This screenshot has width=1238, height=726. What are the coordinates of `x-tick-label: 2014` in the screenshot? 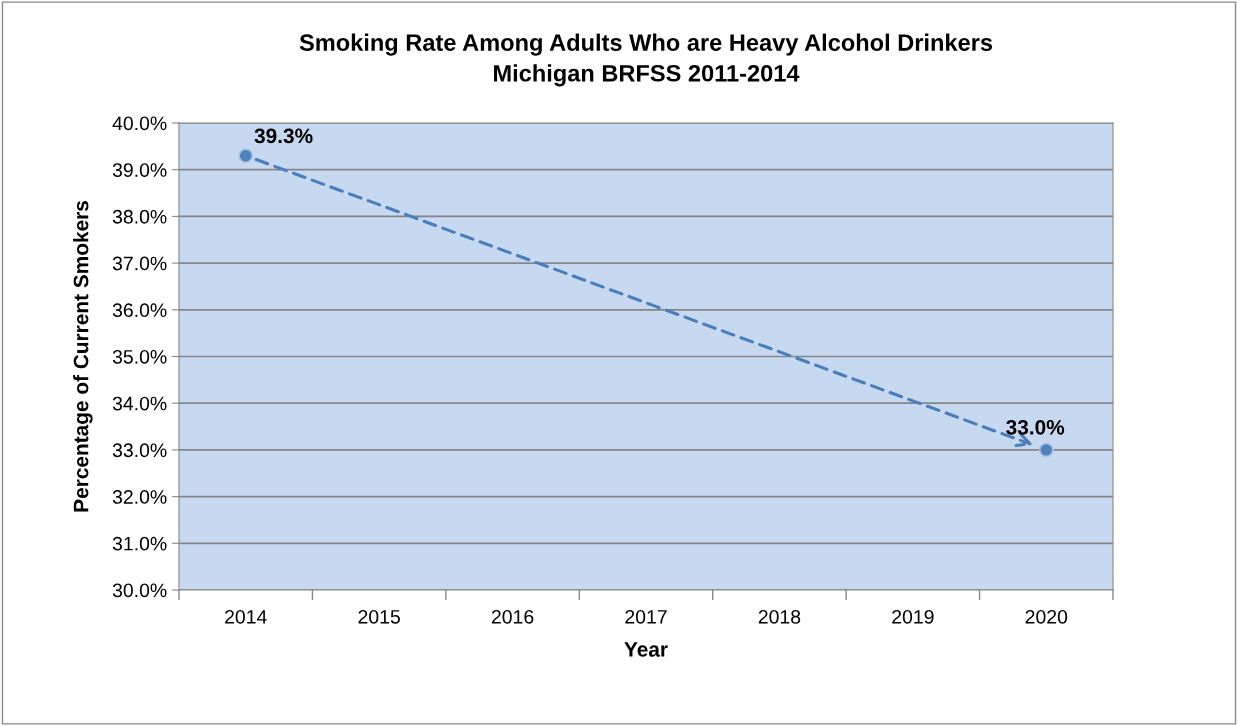 It's located at (246, 616).